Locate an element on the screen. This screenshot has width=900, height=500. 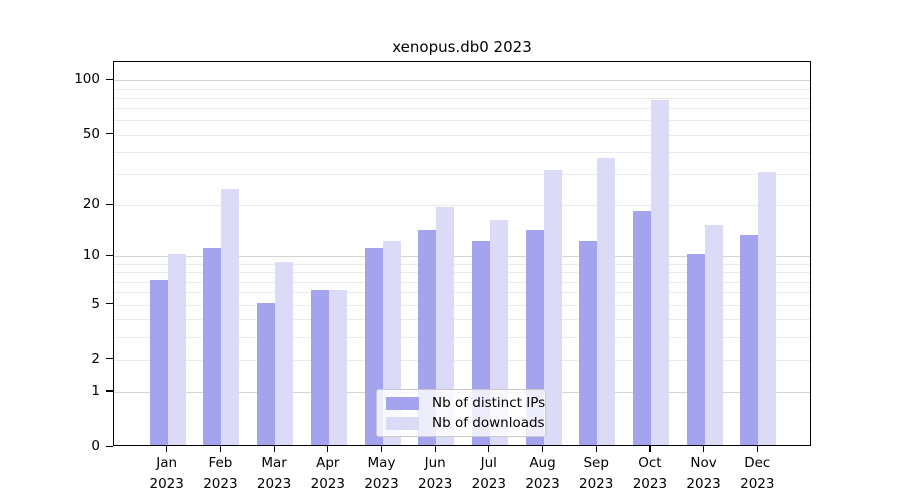
x-tick-label-nov: Nov 2023 is located at coordinates (703, 473).